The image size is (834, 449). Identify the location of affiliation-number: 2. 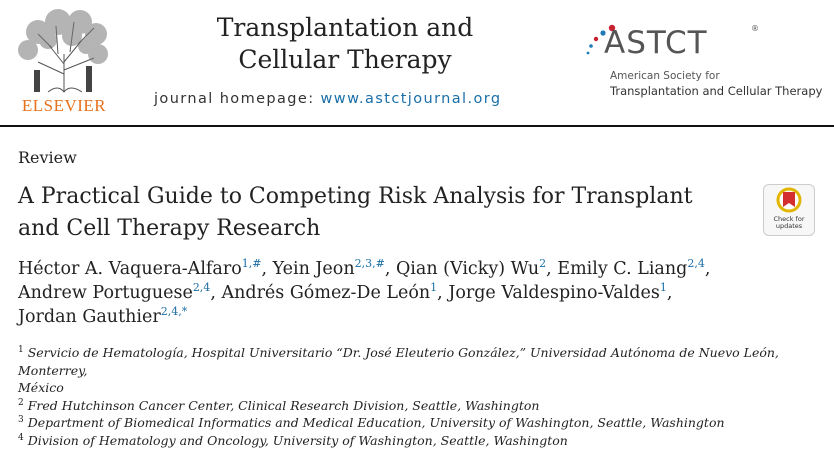
(21, 403).